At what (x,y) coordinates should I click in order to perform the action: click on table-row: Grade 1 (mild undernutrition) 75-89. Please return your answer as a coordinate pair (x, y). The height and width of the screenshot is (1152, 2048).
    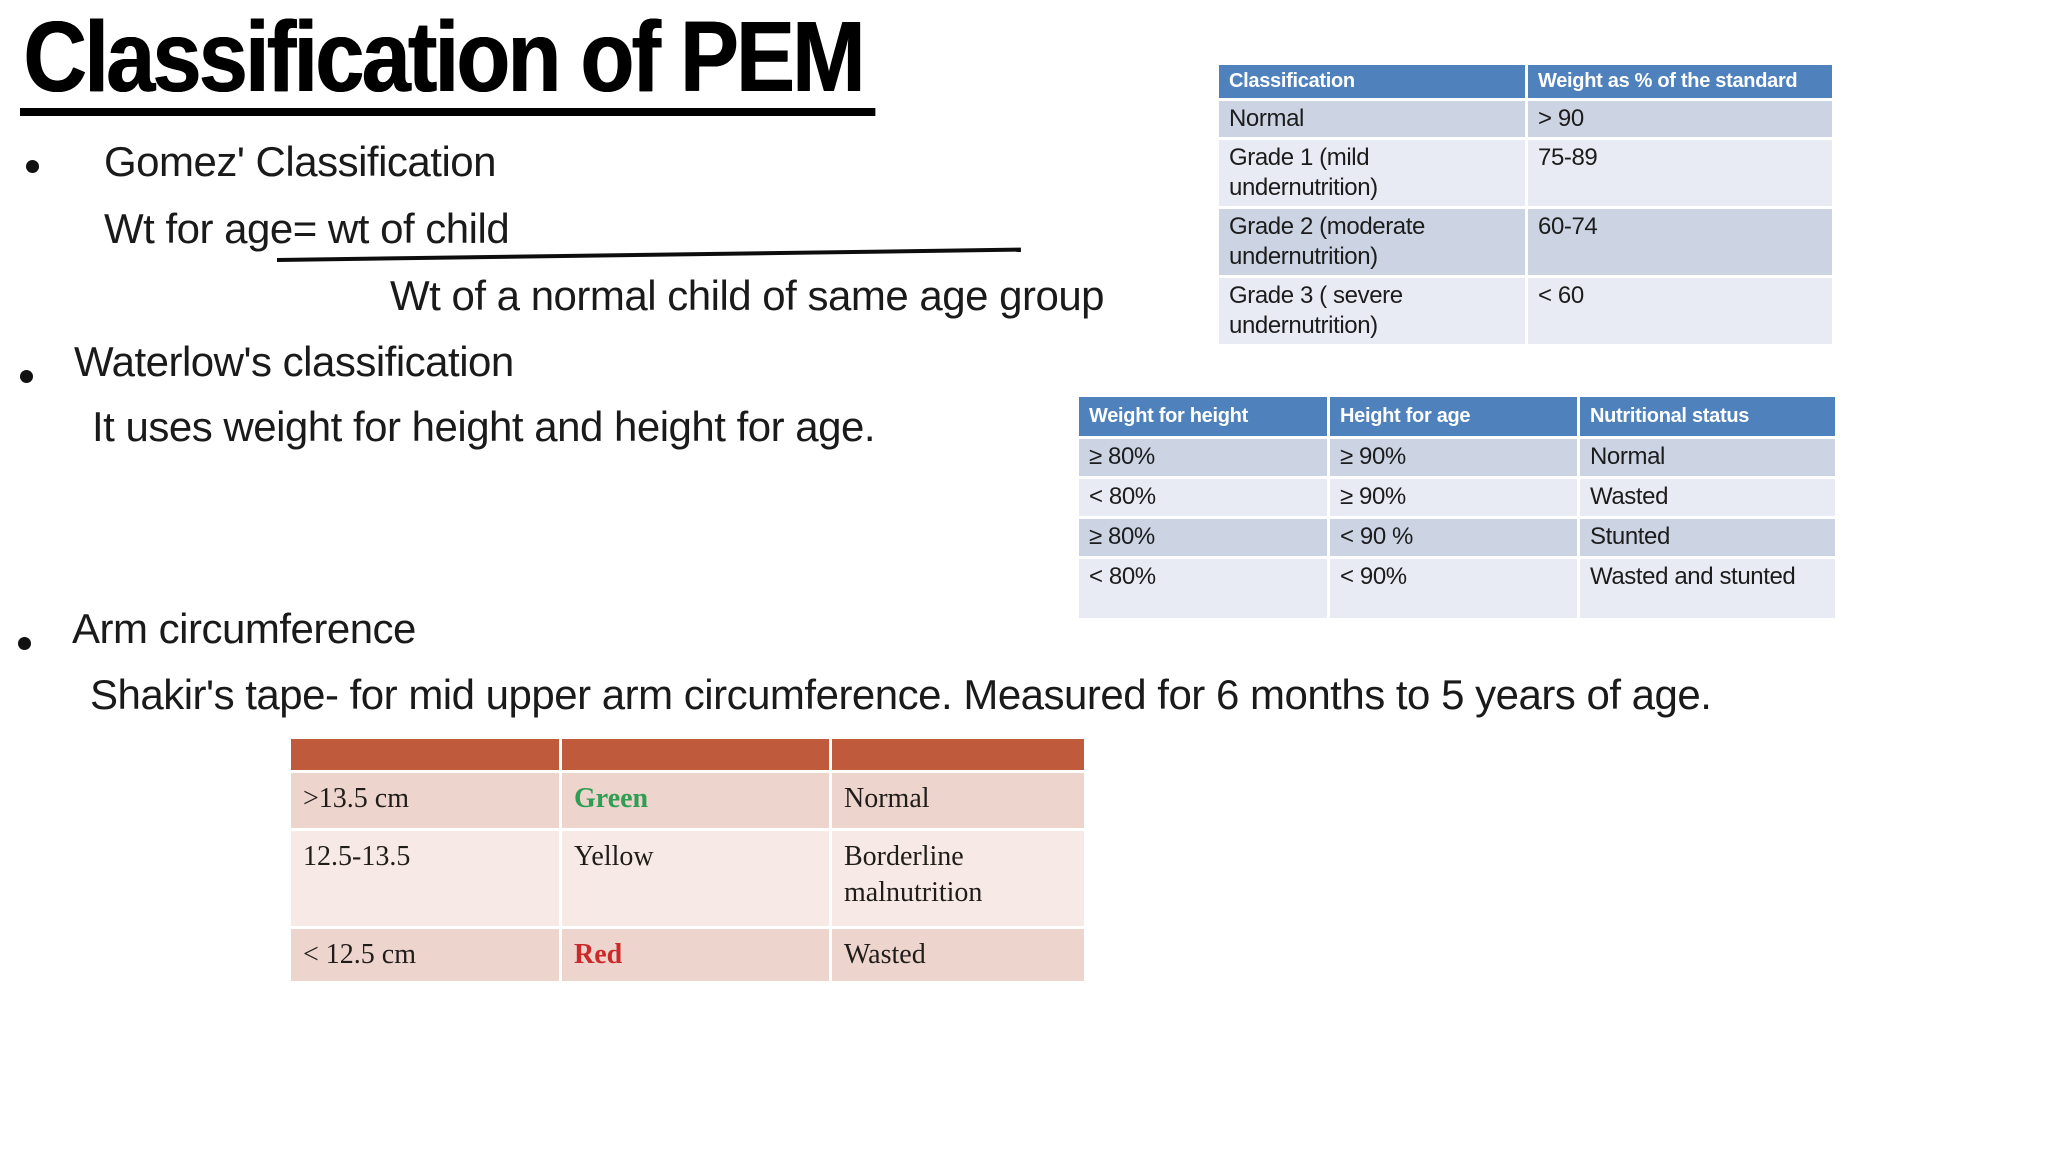
    Looking at the image, I should click on (1525, 173).